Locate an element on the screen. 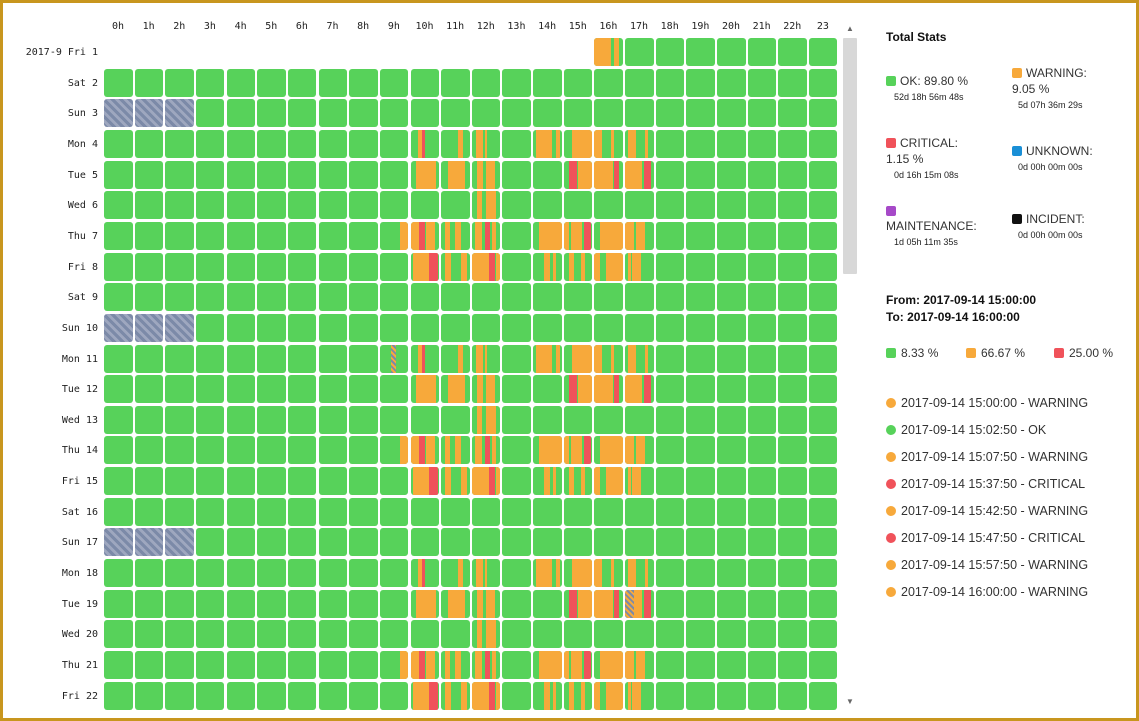 The height and width of the screenshot is (721, 1139). event-row: 2017-09-14 15:47:50 - CRITICAL is located at coordinates (985, 538).